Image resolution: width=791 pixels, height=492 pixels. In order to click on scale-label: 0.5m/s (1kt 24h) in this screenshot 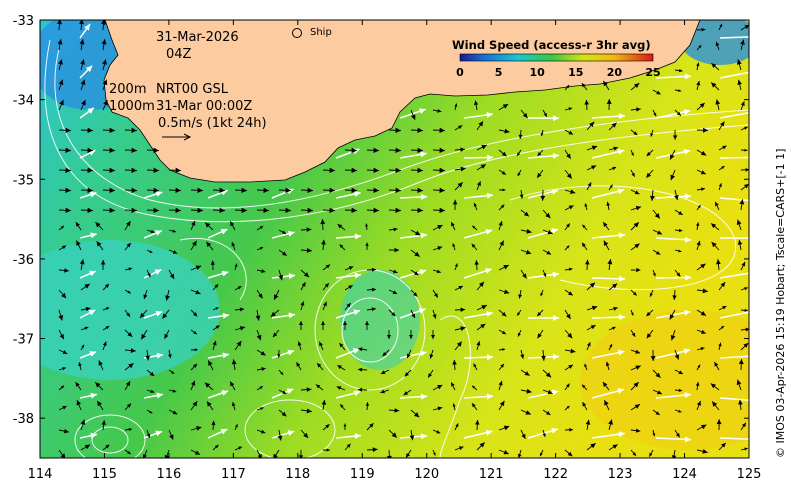, I will do `click(212, 123)`.